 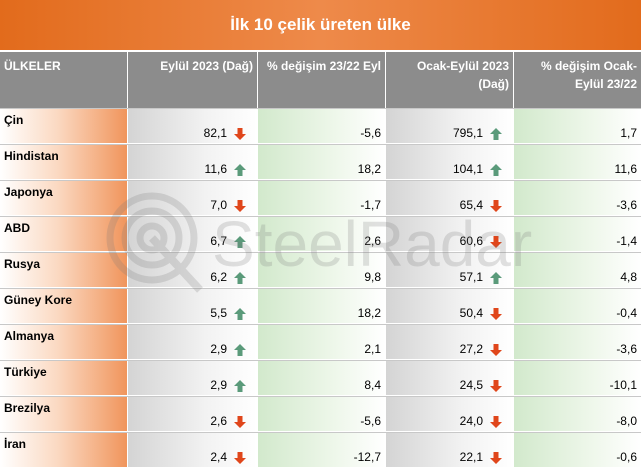 I want to click on jan-sep-2023-value: 22,1, so click(x=471, y=457).